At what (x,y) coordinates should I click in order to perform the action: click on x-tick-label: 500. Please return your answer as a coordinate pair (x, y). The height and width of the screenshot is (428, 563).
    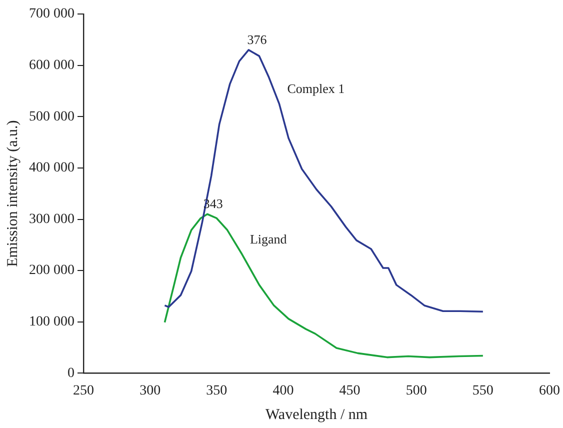
    Looking at the image, I should click on (416, 390).